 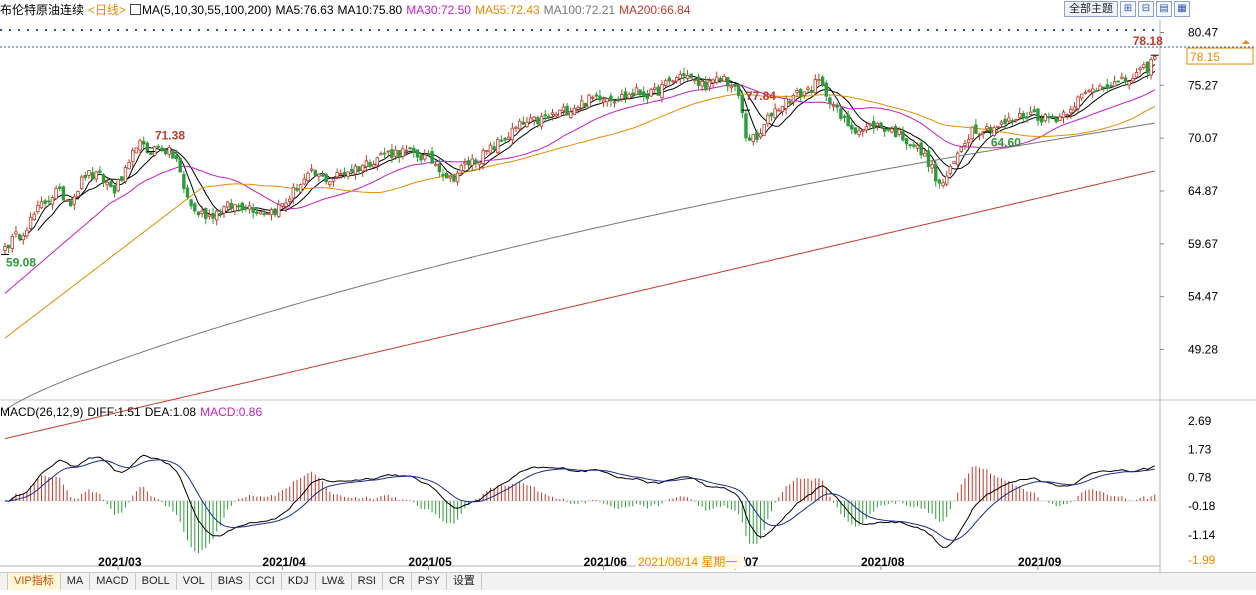 I want to click on tab-indicator: BOLL, so click(x=156, y=581).